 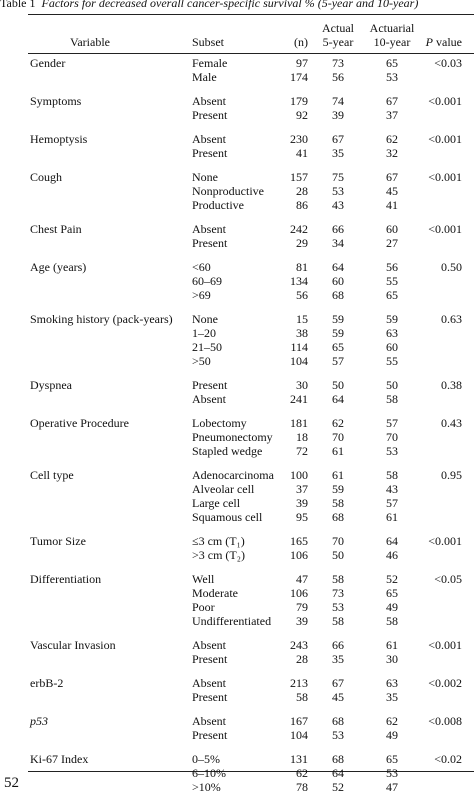 What do you see at coordinates (299, 423) in the screenshot?
I see `cell-value: 181` at bounding box center [299, 423].